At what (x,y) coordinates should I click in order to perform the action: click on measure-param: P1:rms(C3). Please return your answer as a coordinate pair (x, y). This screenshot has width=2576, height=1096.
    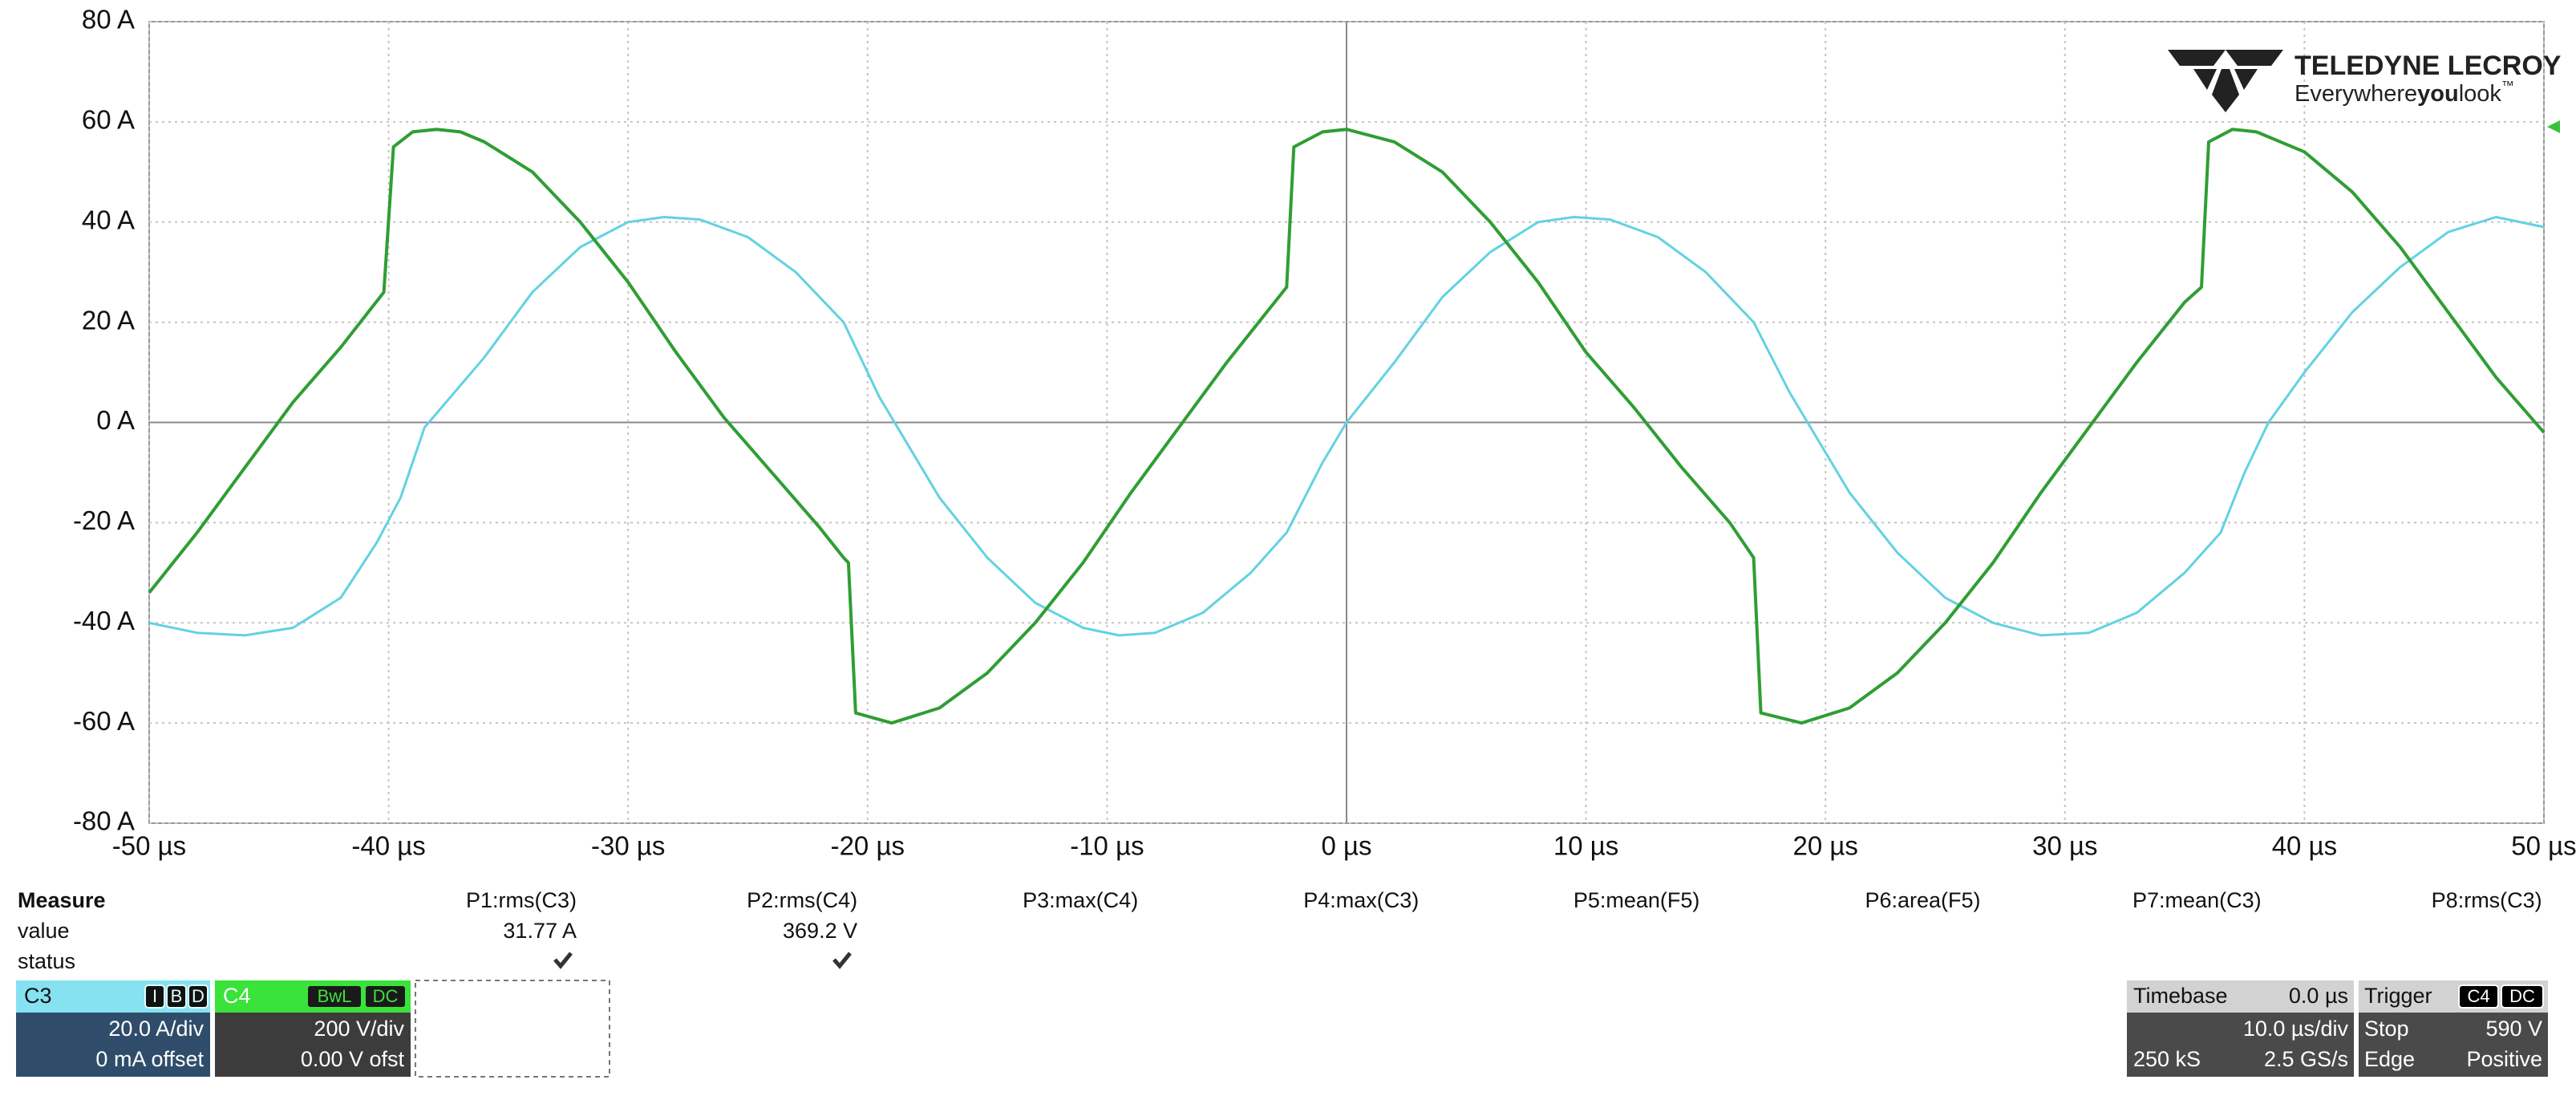
    Looking at the image, I should click on (521, 900).